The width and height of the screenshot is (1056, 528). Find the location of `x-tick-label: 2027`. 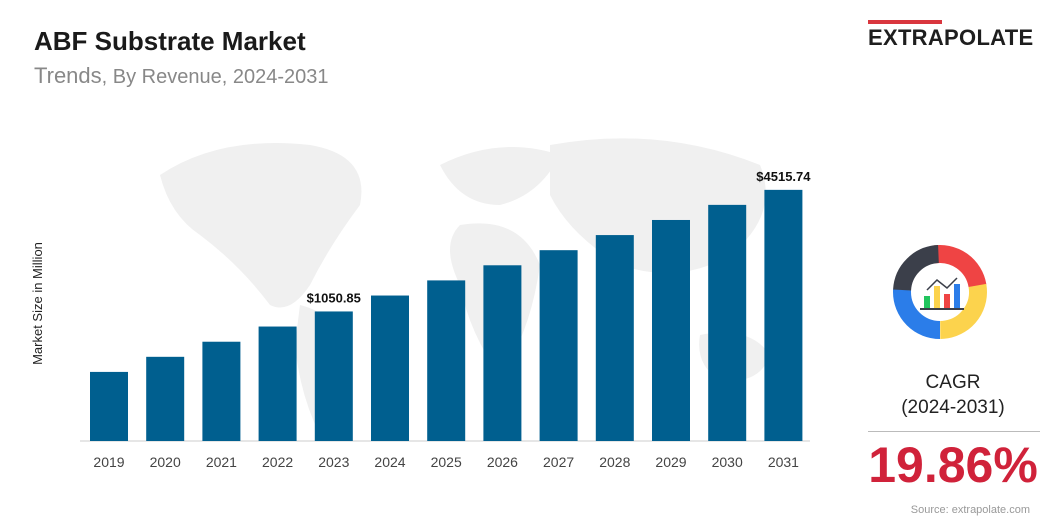

x-tick-label: 2027 is located at coordinates (558, 462).